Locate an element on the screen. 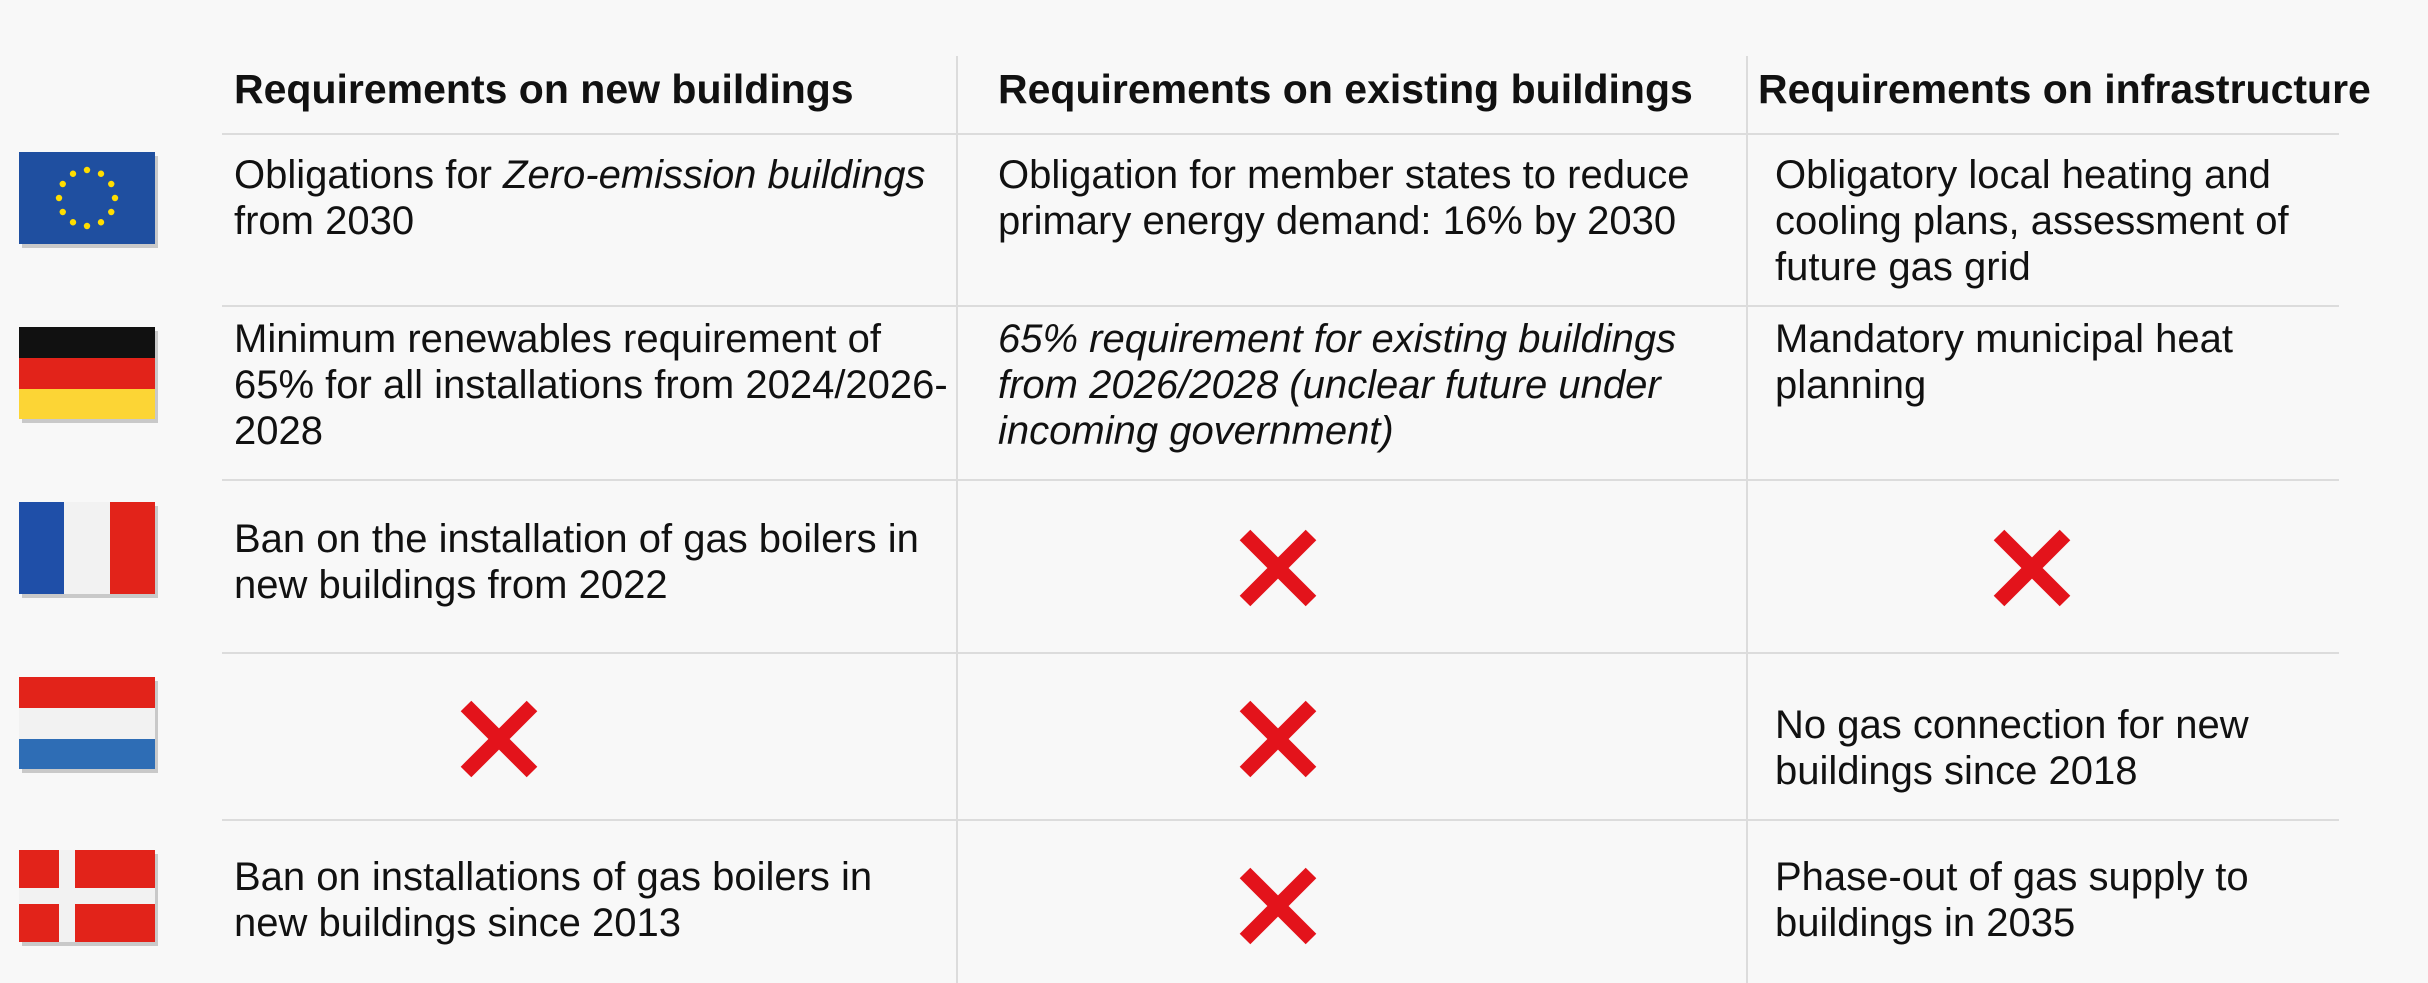 Image resolution: width=2428 pixels, height=983 pixels. text-run: Mandatory municipal heat planning is located at coordinates (2004, 362).